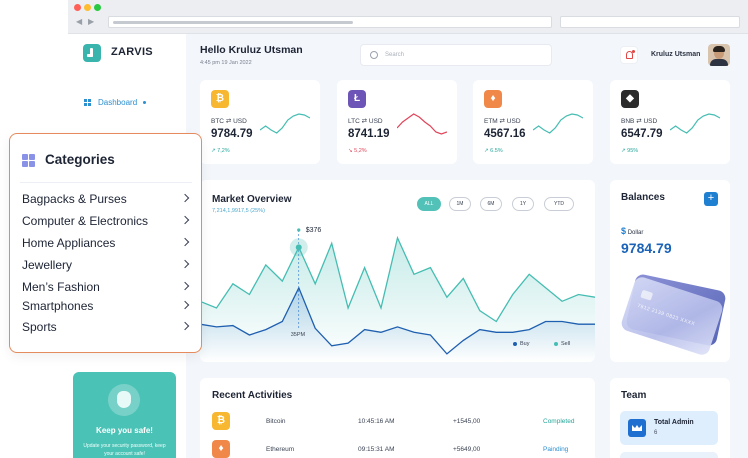 The width and height of the screenshot is (748, 458). What do you see at coordinates (79, 21) in the screenshot?
I see `back-arrow-icon: ◀` at bounding box center [79, 21].